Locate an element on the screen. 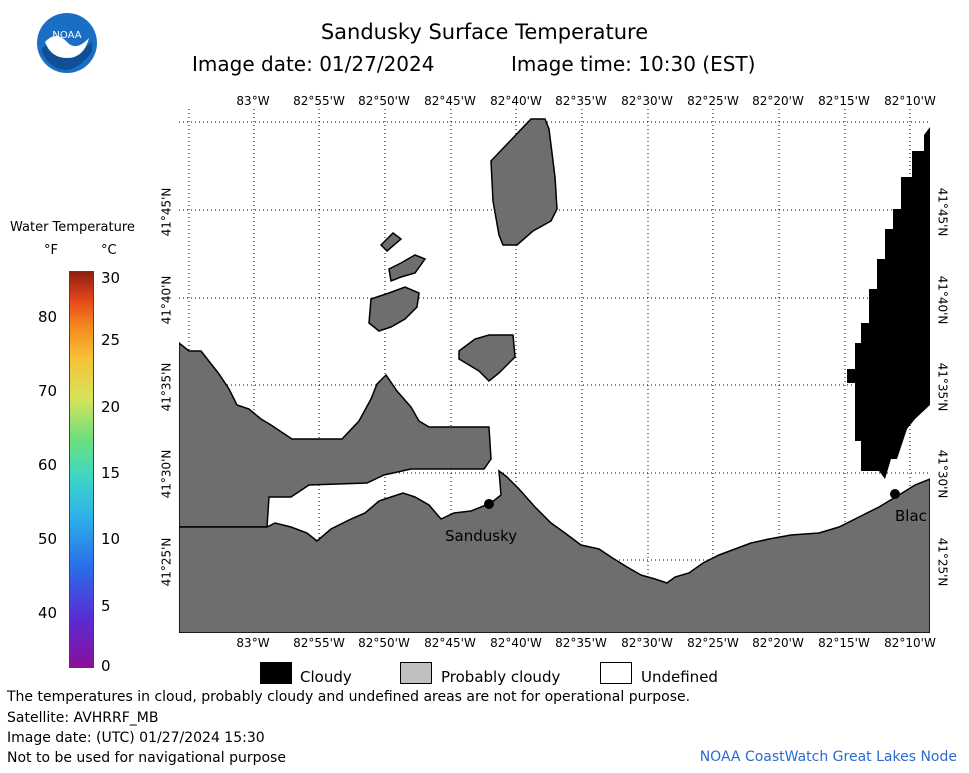 The image size is (969, 773). lat-label-left: 41°30'N is located at coordinates (166, 474).